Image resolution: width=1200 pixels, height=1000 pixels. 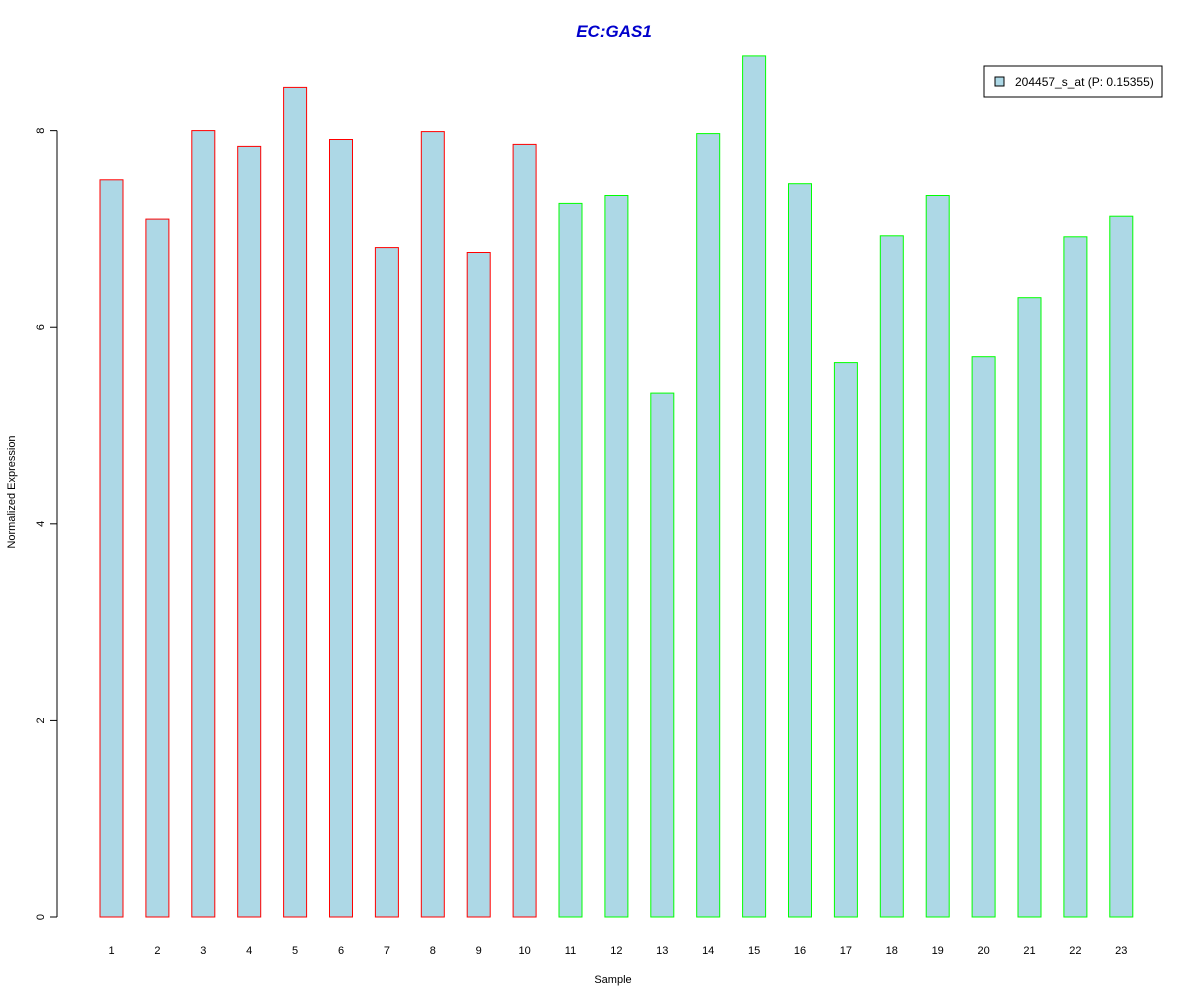 I want to click on y-tick-label: 0, so click(x=41, y=917).